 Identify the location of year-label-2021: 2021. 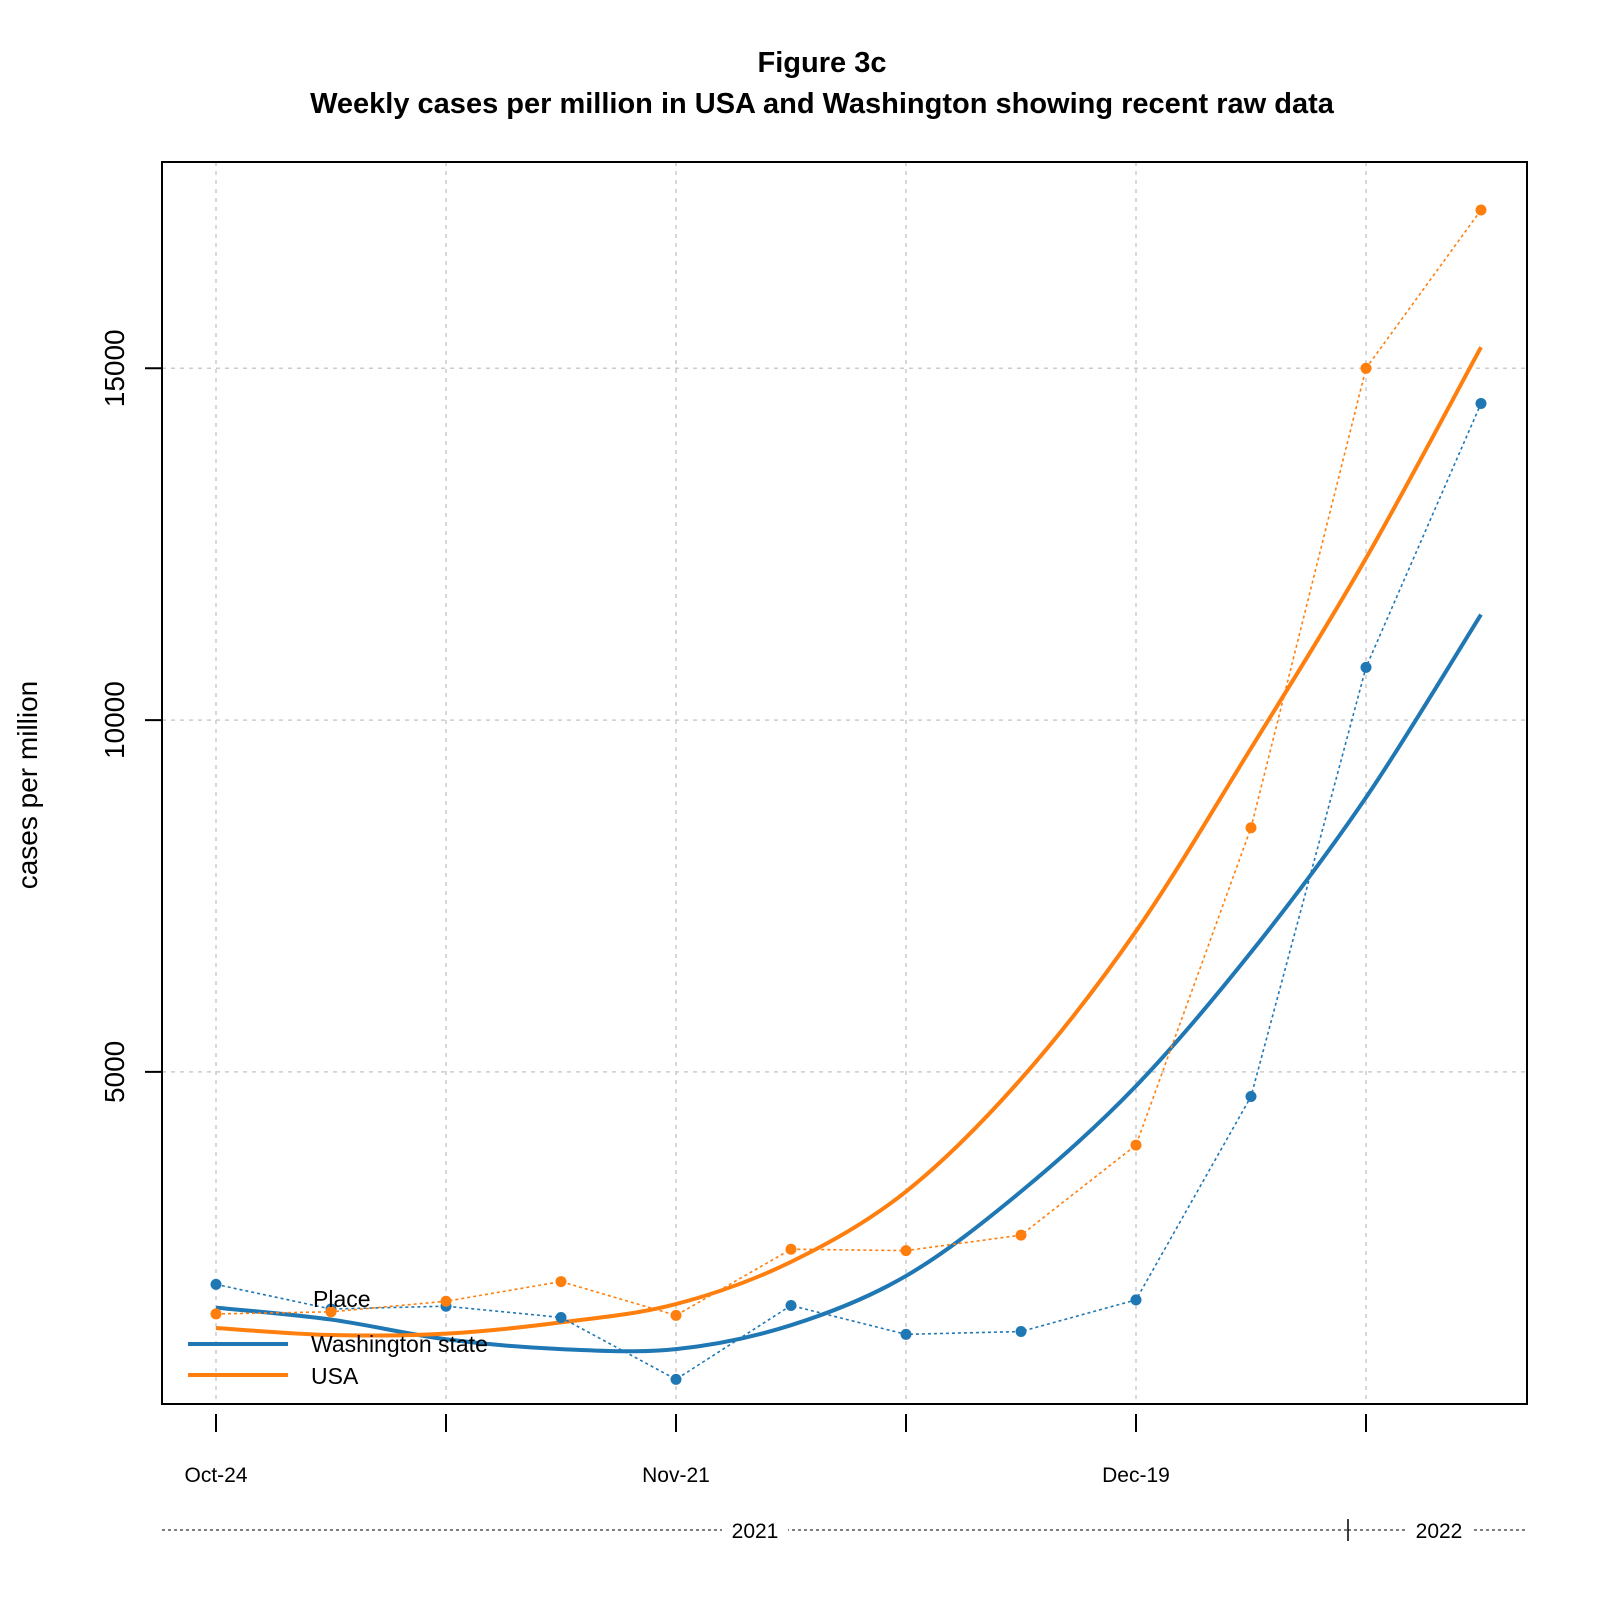
(755, 1531).